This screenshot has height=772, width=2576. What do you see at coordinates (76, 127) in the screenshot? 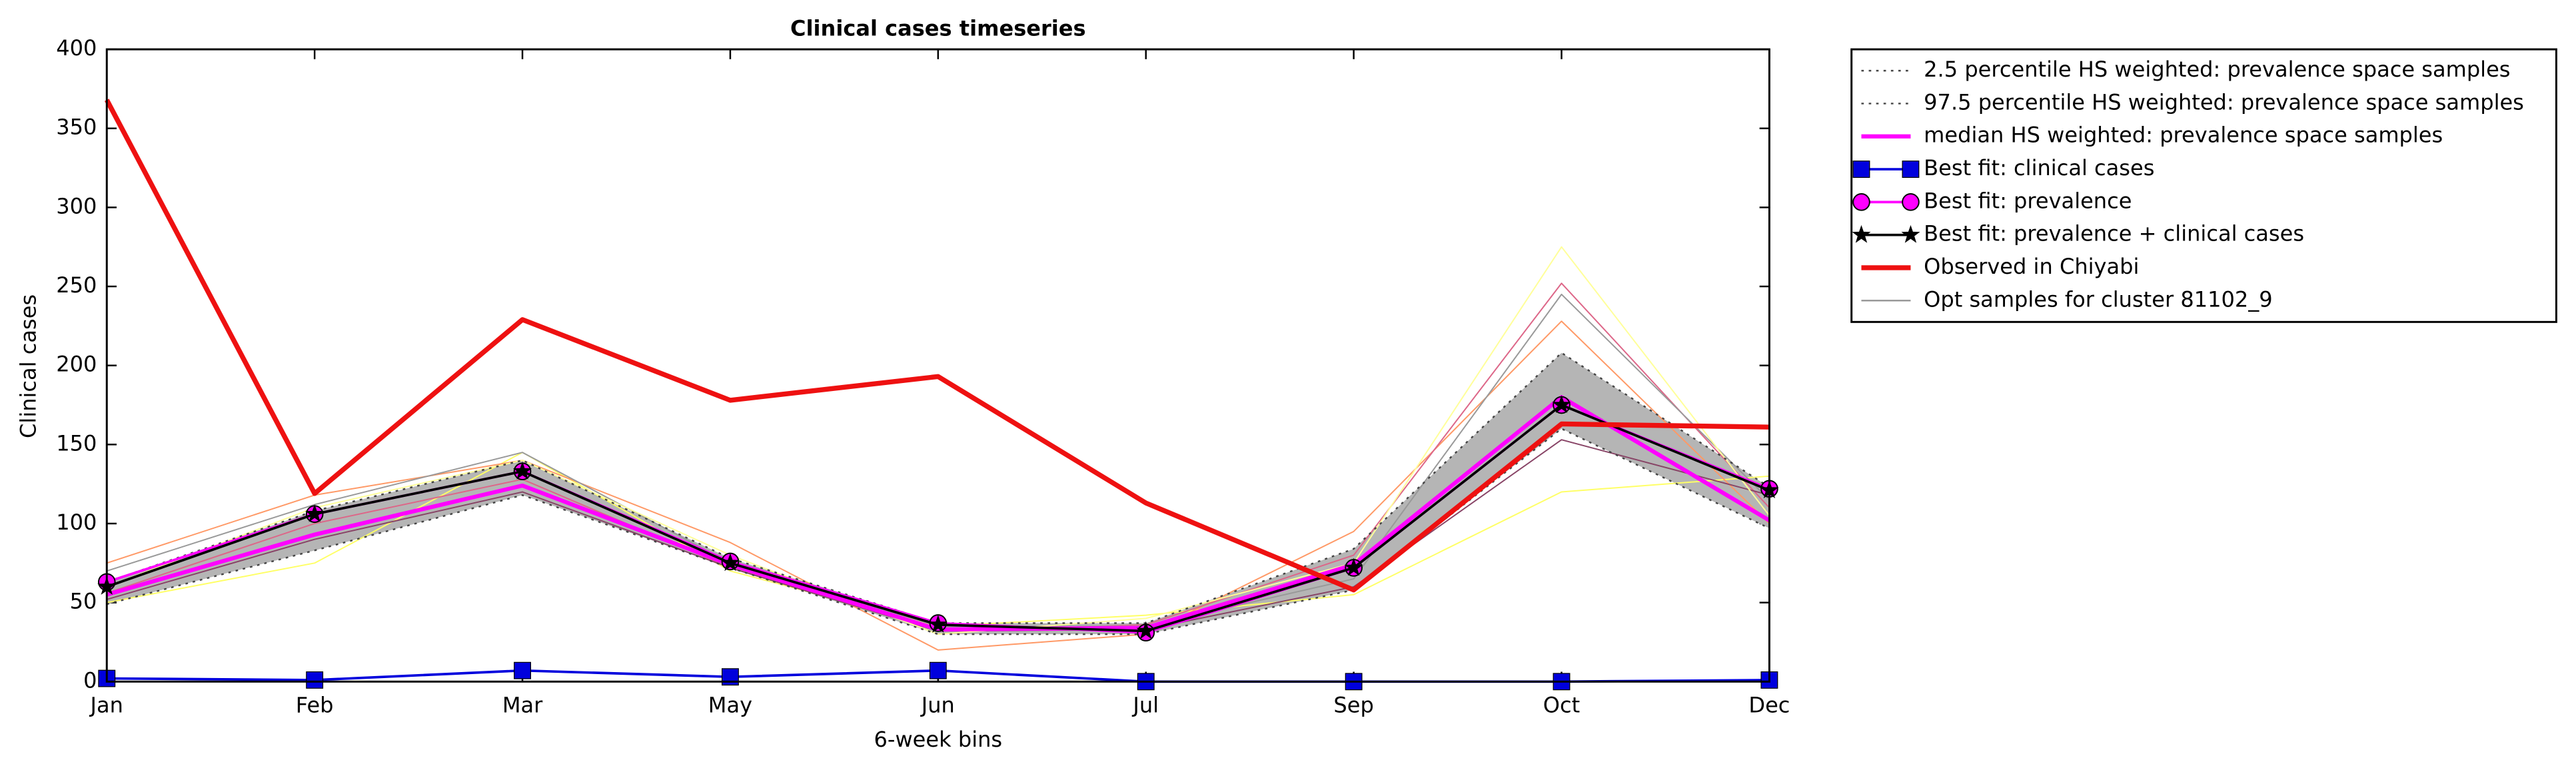
I see `y-tick-label: 350` at bounding box center [76, 127].